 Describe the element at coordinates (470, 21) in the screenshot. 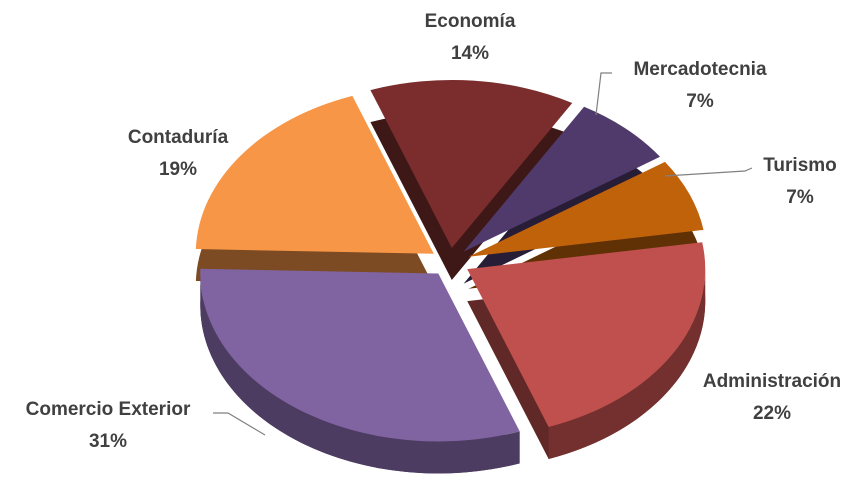

I see `category-label: Economía` at that location.